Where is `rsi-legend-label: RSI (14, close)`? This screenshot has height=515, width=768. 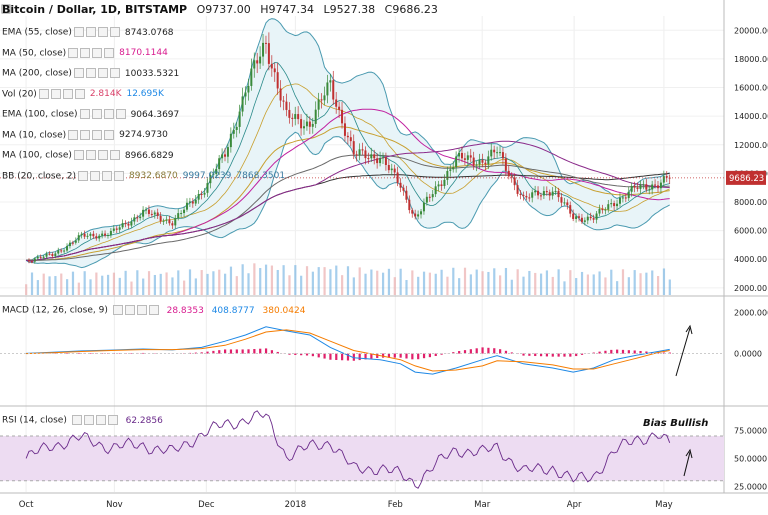 rsi-legend-label: RSI (14, close) is located at coordinates (34, 421).